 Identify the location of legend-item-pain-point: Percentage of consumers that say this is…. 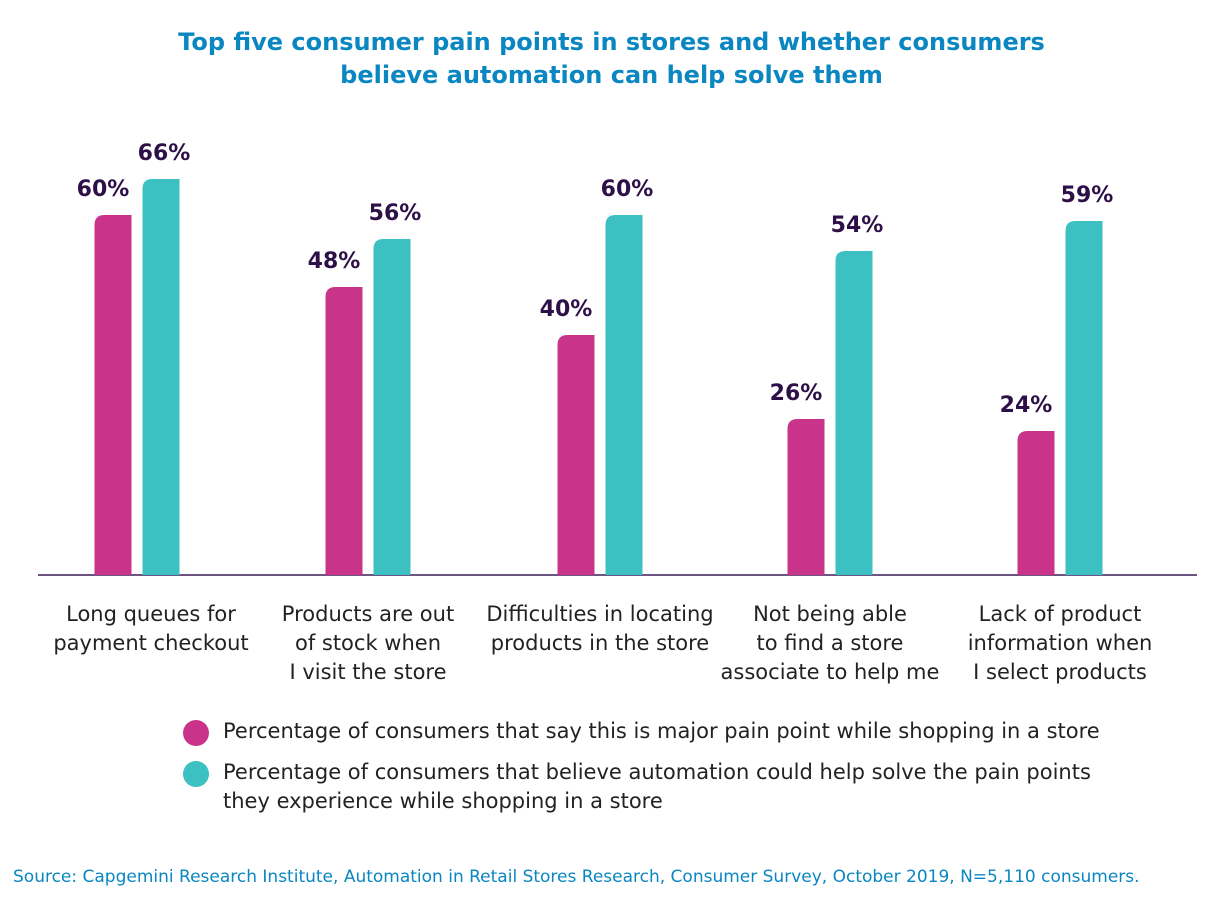
(641, 731).